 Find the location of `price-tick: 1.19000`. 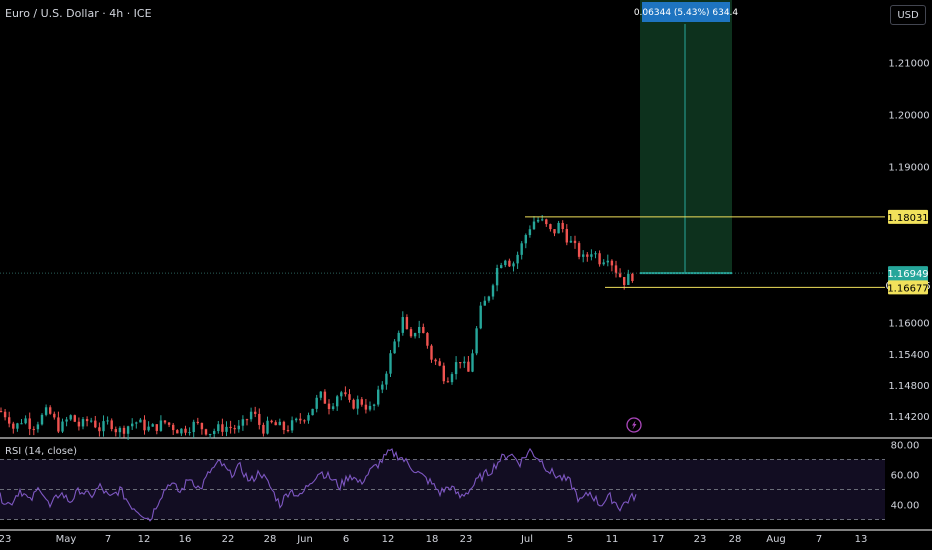

price-tick: 1.19000 is located at coordinates (908, 167).